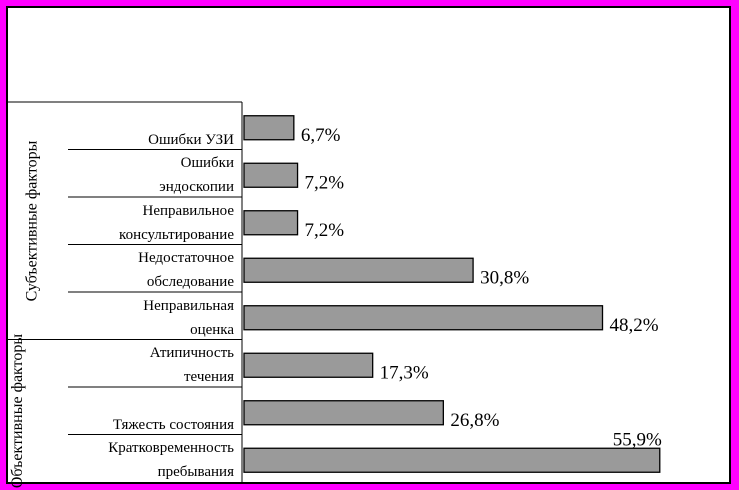 Image resolution: width=739 pixels, height=490 pixels. I want to click on category-label: Кратковременность пребывания, so click(155, 460).